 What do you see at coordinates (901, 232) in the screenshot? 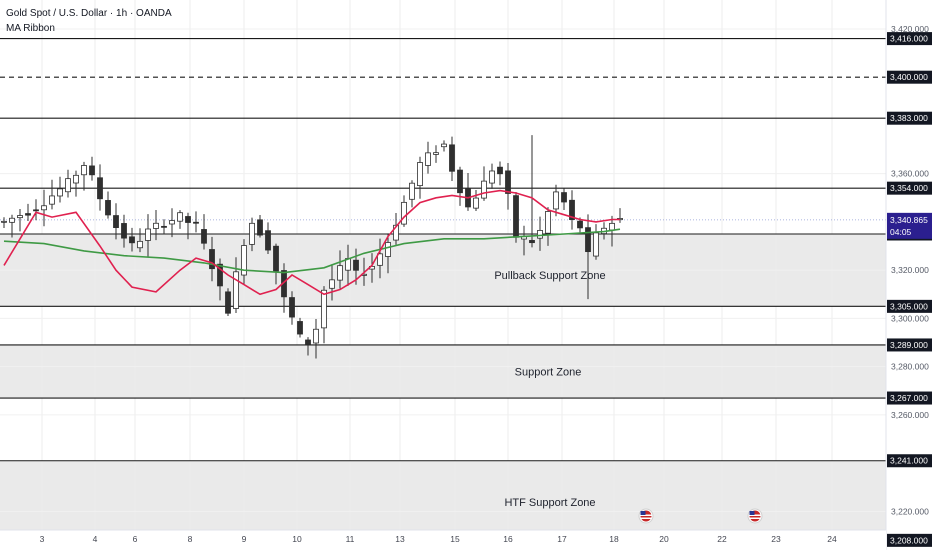
I see `bar-countdown-label: 04:05` at bounding box center [901, 232].